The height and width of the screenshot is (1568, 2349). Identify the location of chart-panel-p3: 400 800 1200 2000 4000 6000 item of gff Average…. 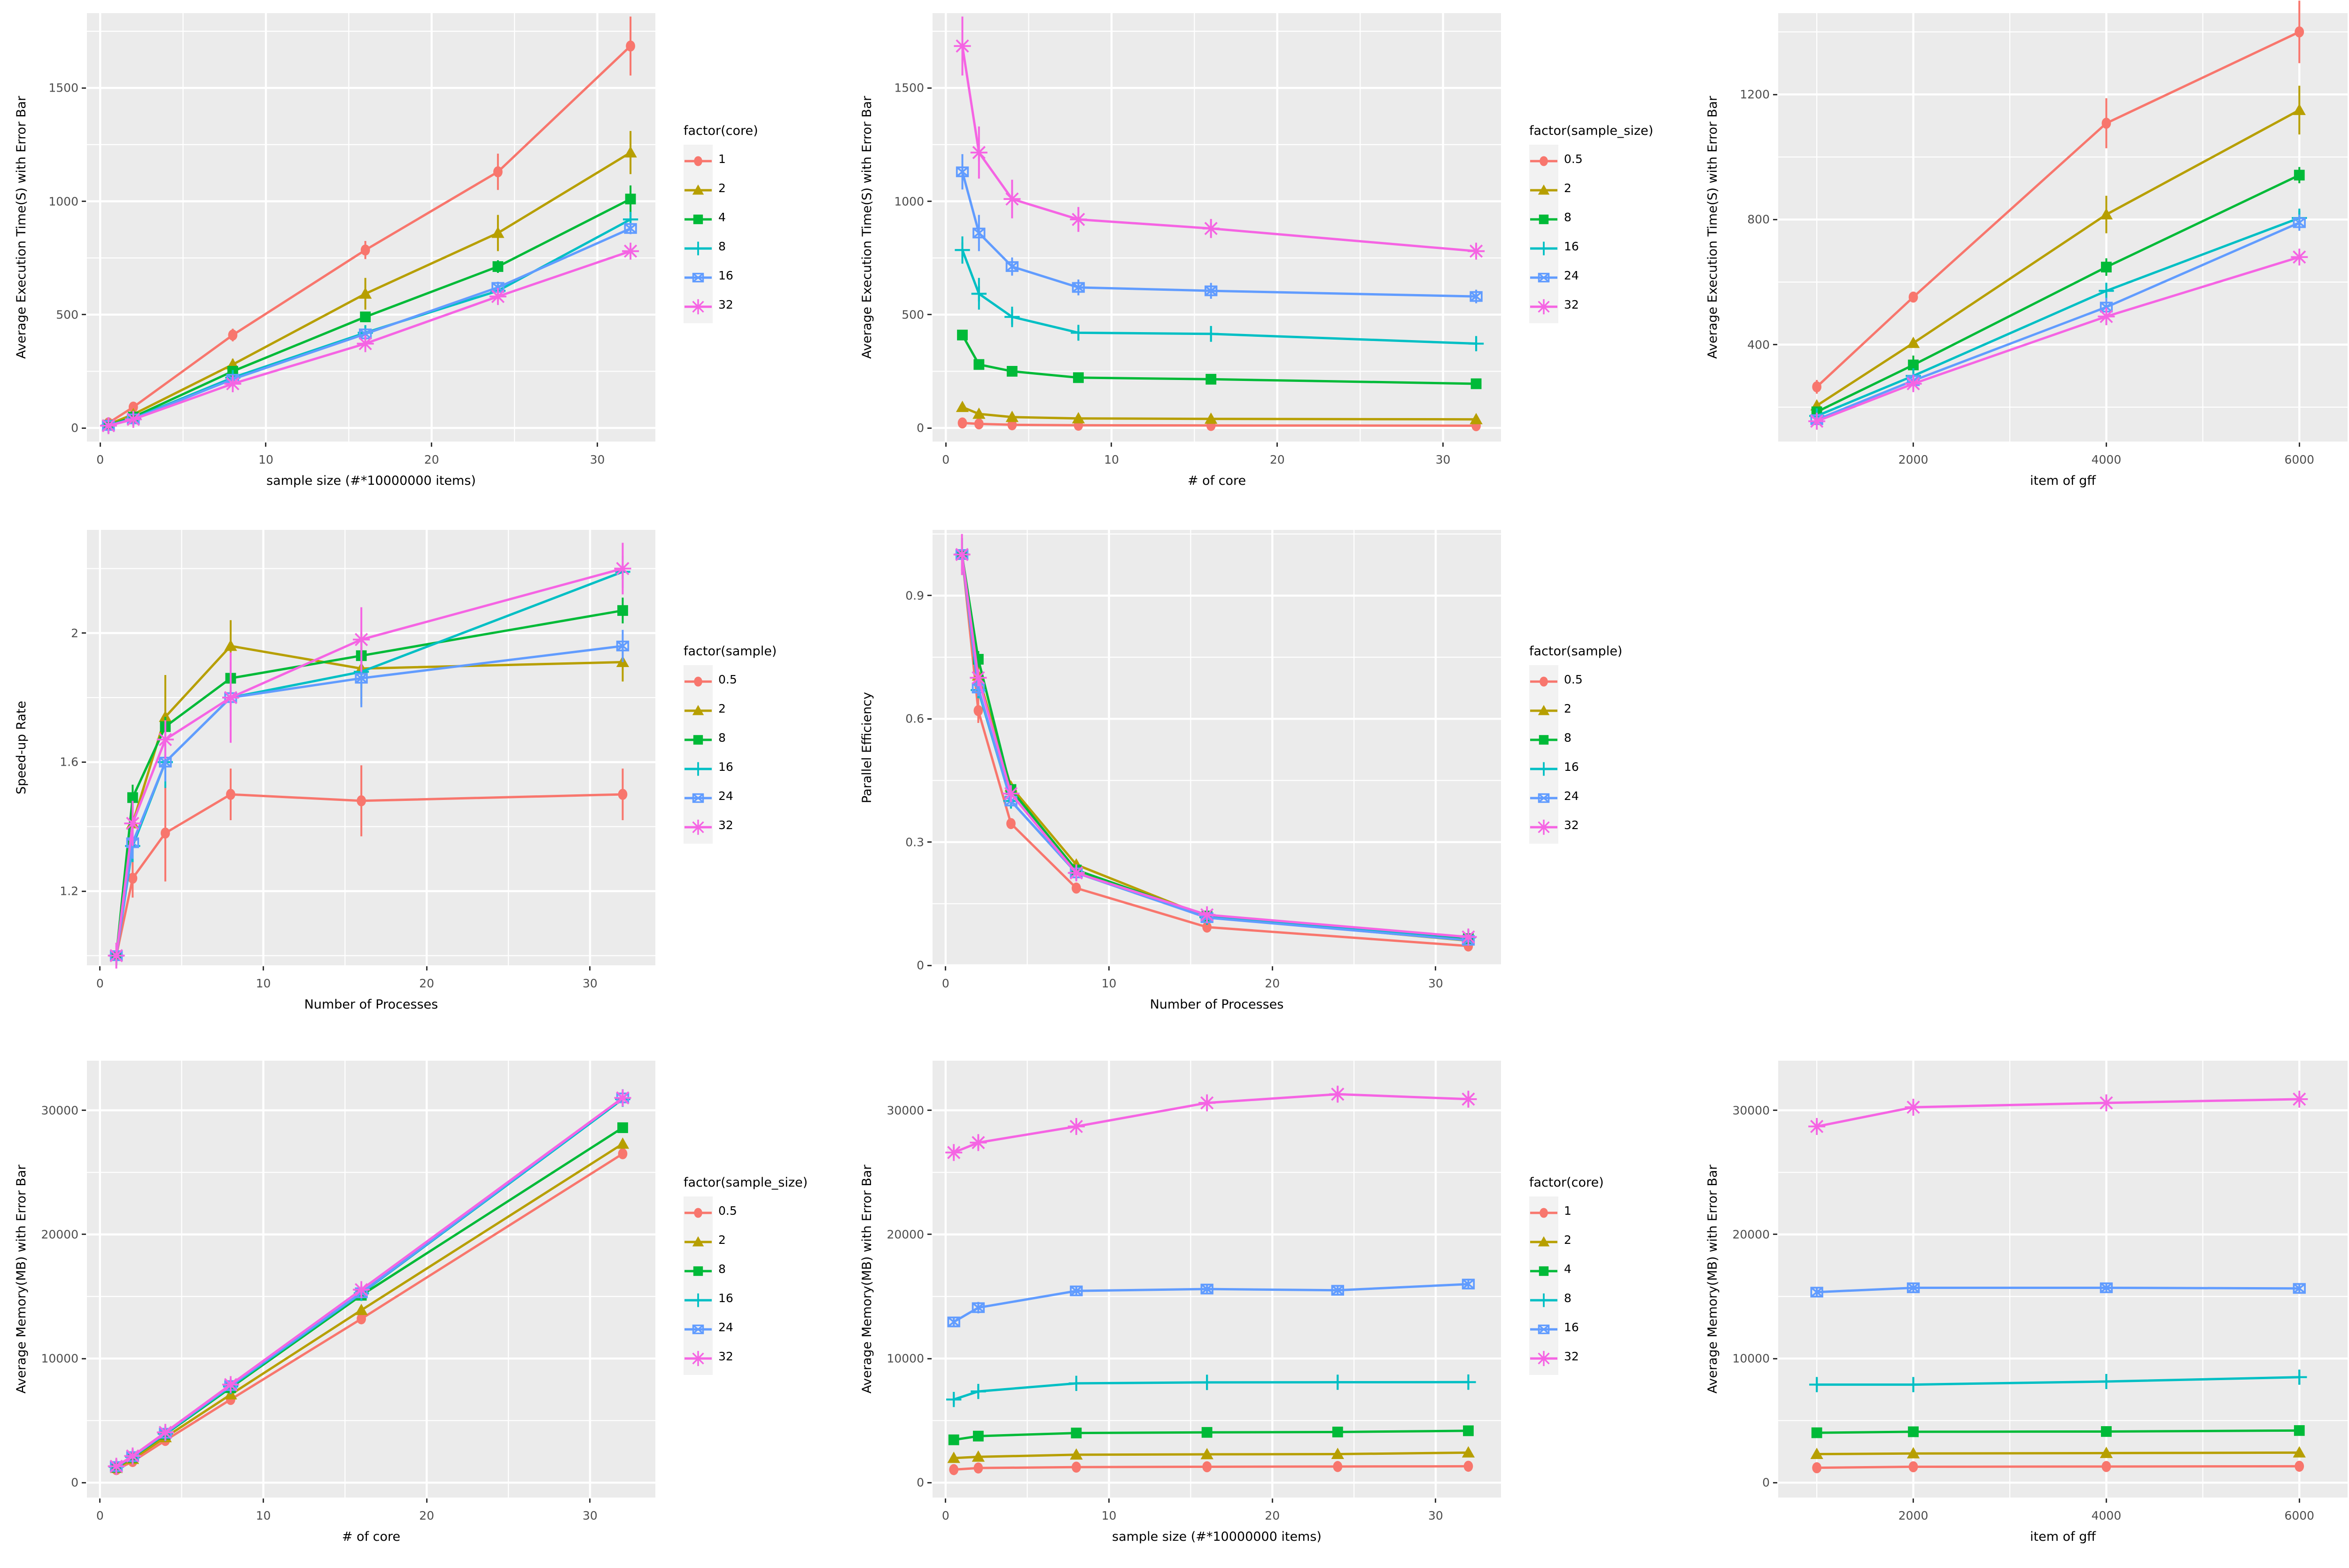
(2020, 258).